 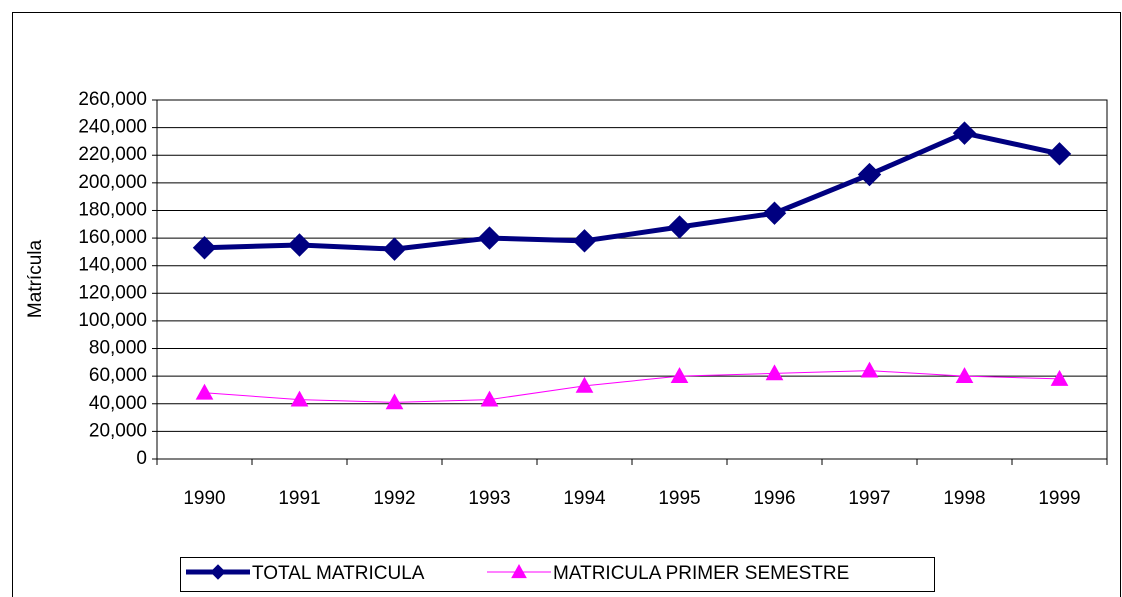 I want to click on y-tick-label: 120,000, so click(x=112, y=292).